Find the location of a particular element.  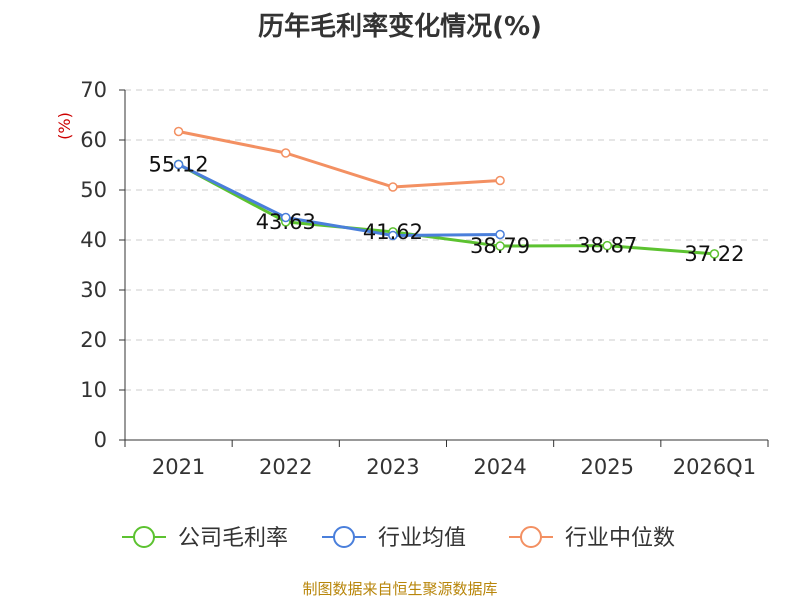

legend-item-2: 行业中位数 is located at coordinates (592, 538).